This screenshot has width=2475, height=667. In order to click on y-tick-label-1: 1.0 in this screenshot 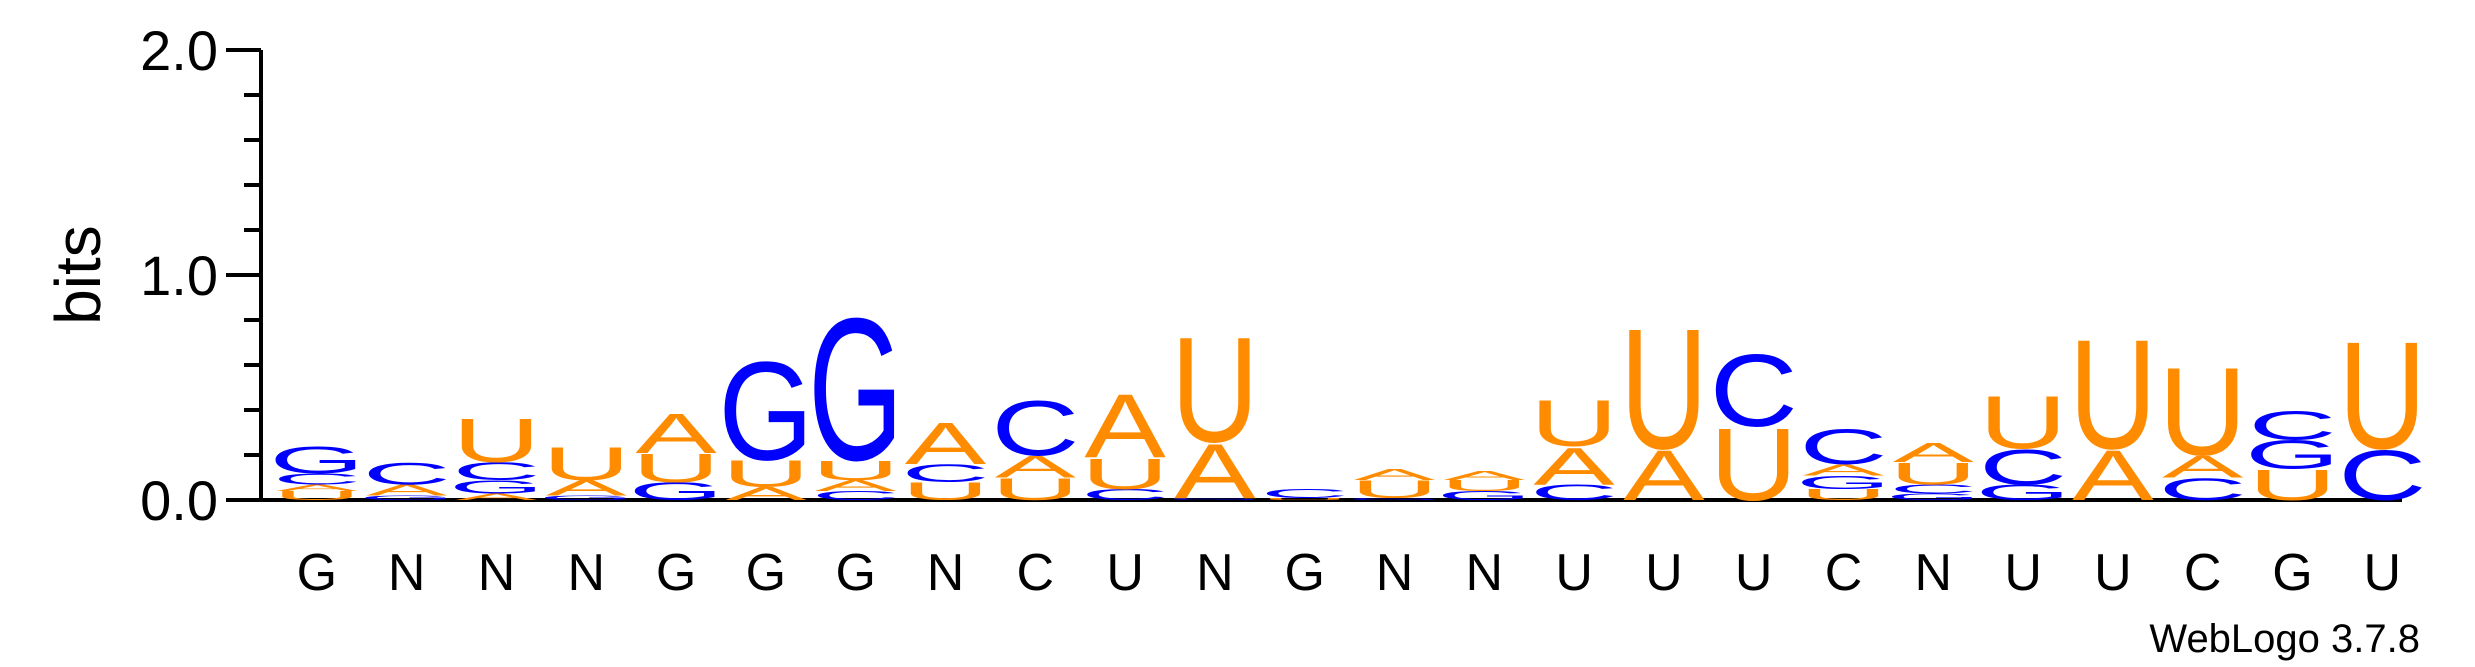, I will do `click(179, 275)`.